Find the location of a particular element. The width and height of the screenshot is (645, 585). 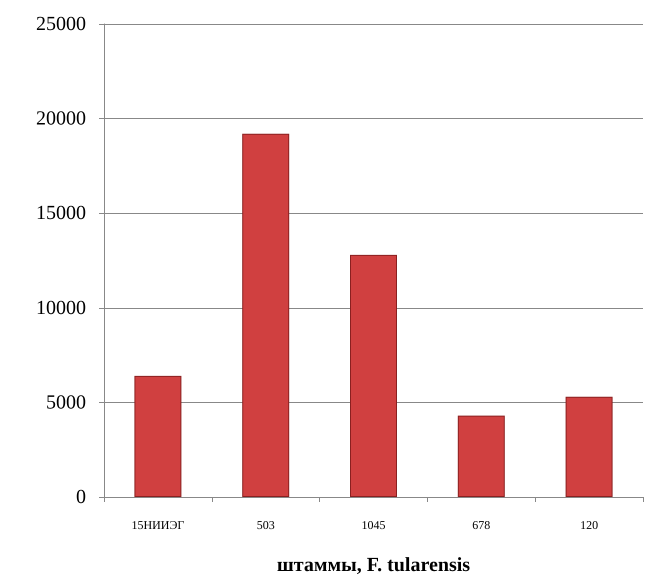

y-tick-label: 25000 is located at coordinates (61, 24).